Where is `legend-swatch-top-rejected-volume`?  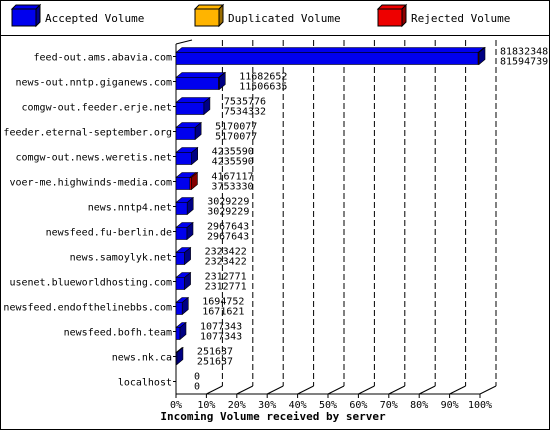 legend-swatch-top-rejected-volume is located at coordinates (392, 7).